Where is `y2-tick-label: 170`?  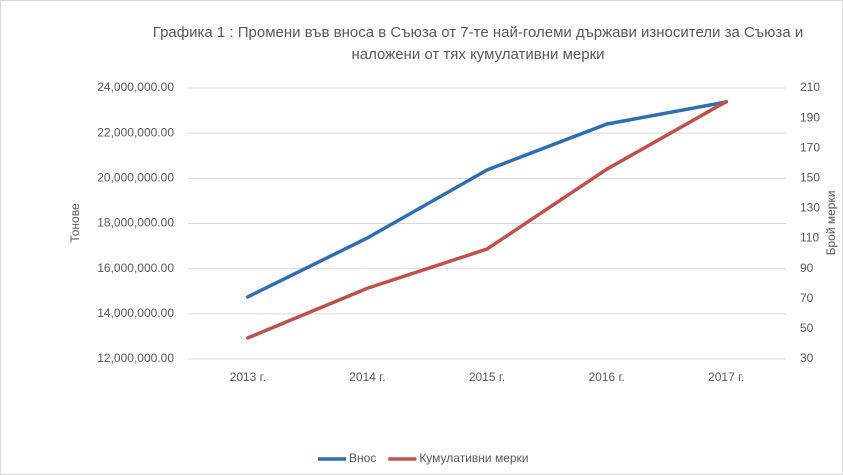 y2-tick-label: 170 is located at coordinates (810, 147).